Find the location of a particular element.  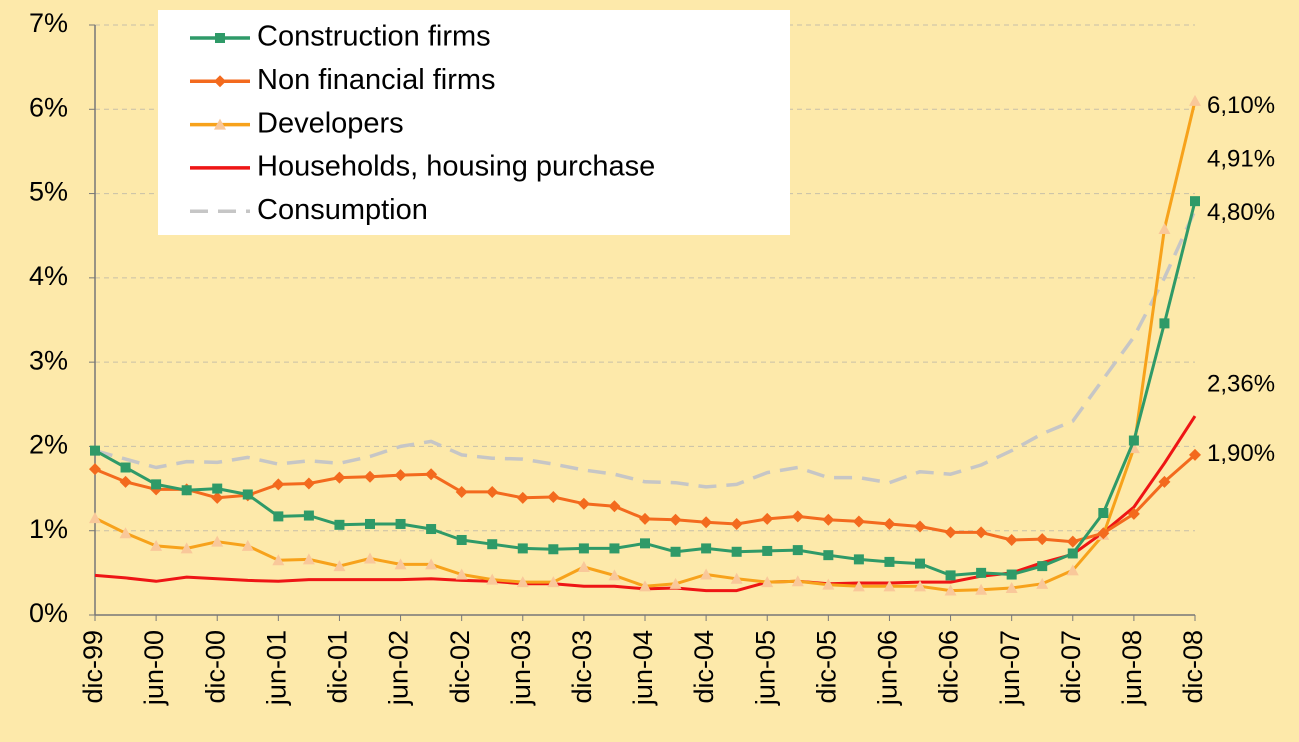

data-label: 4,91% is located at coordinates (1241, 159).